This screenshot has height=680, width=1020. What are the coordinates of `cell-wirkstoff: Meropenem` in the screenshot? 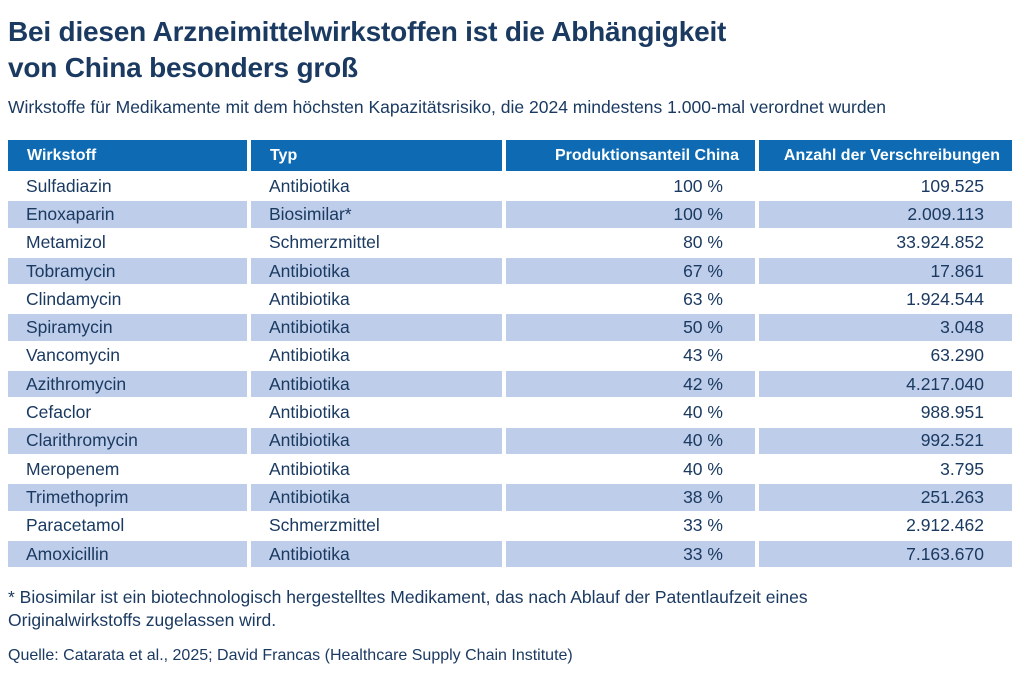 It's located at (129, 469).